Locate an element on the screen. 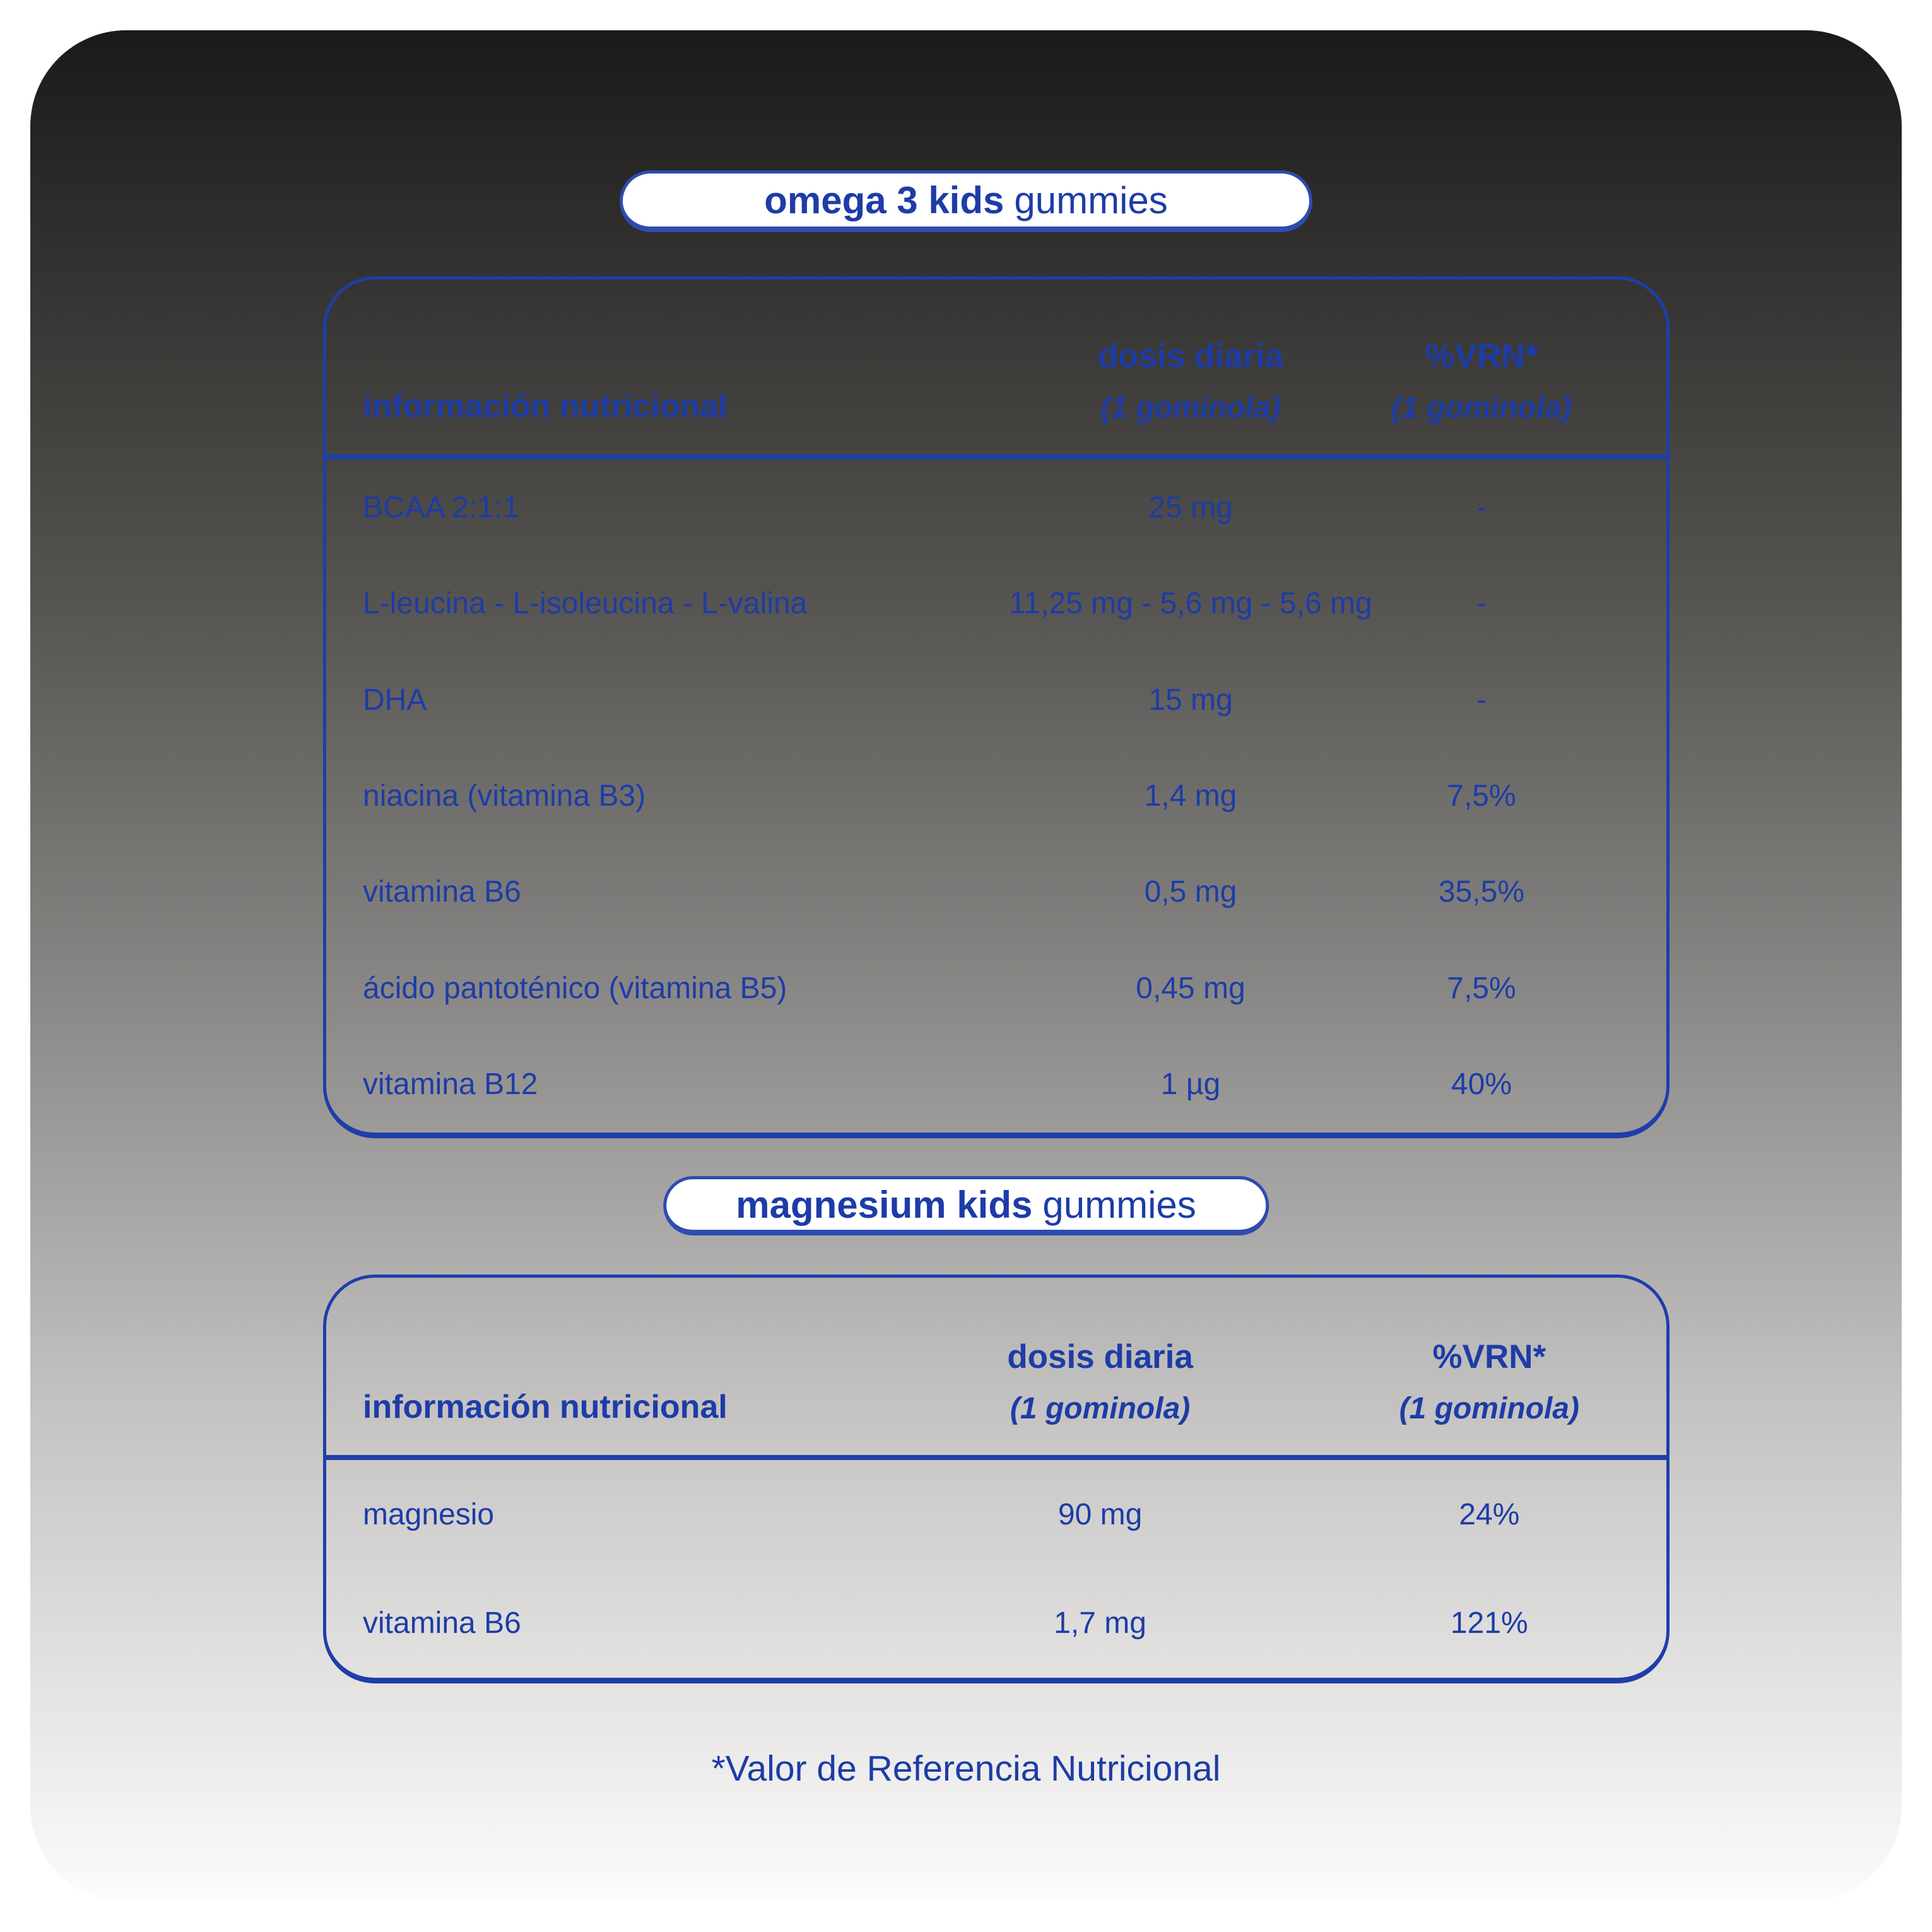 This screenshot has width=1932, height=1932. pill-magnesium-title-regular: gummies is located at coordinates (1119, 1204).